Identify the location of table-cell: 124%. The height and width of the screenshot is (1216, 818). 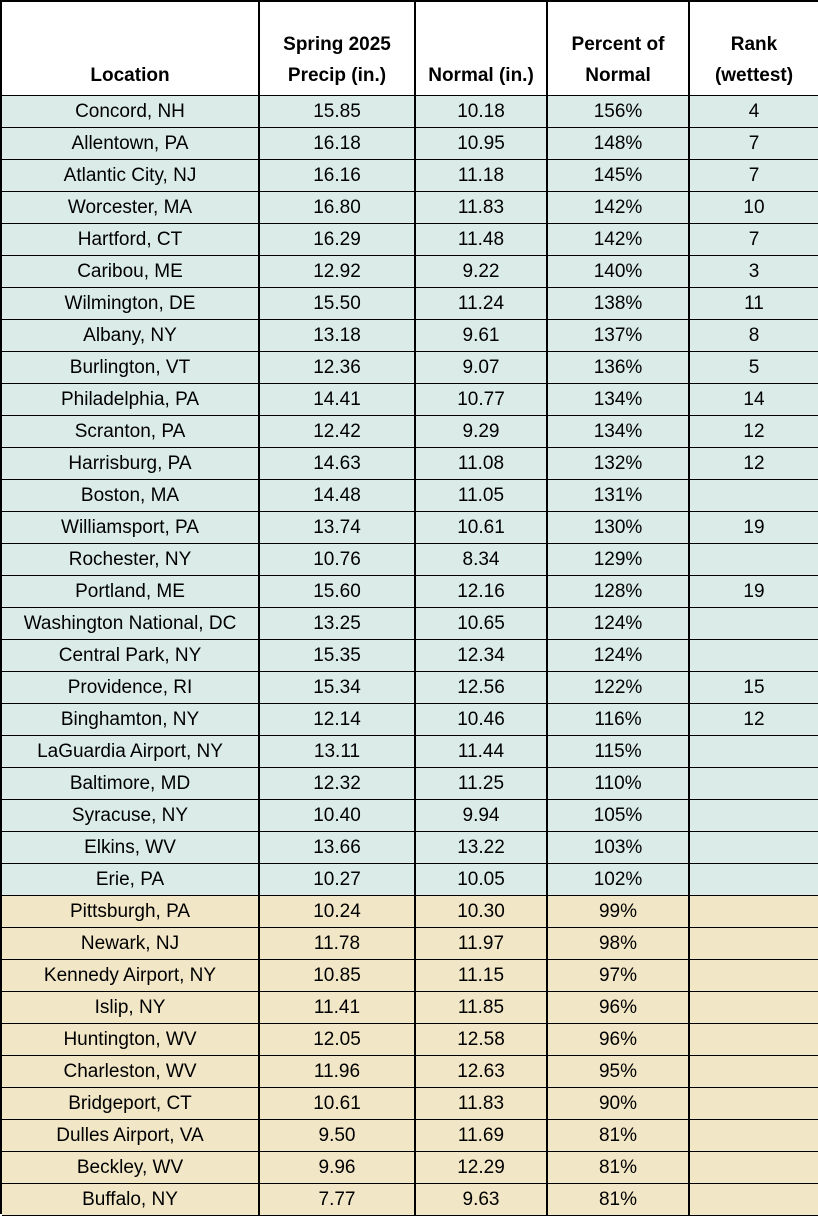
(619, 624).